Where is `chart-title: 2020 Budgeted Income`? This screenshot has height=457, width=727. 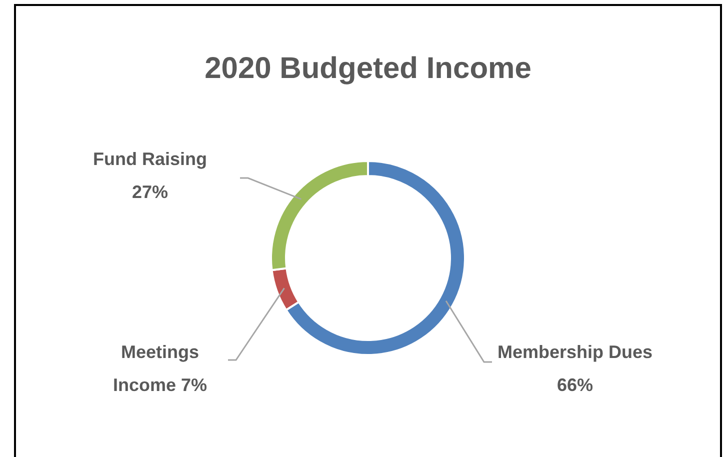 chart-title: 2020 Budgeted Income is located at coordinates (368, 68).